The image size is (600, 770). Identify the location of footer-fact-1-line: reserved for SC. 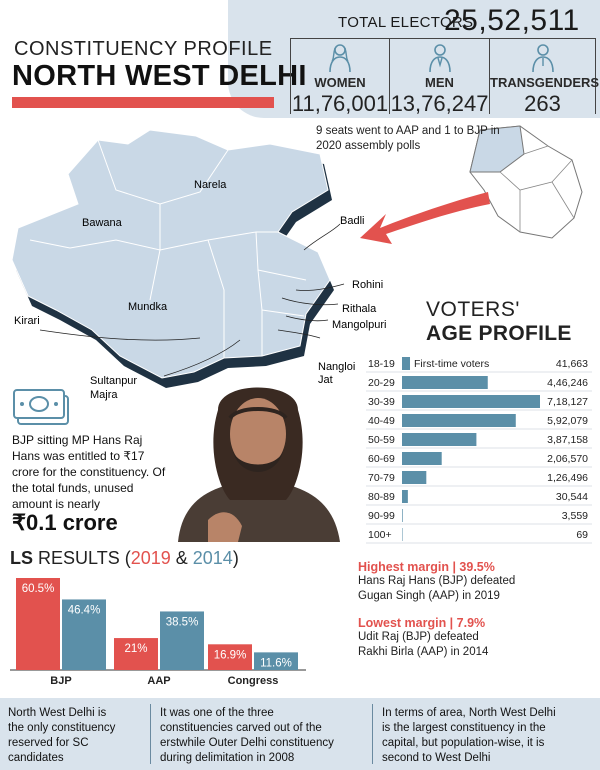
(48, 743).